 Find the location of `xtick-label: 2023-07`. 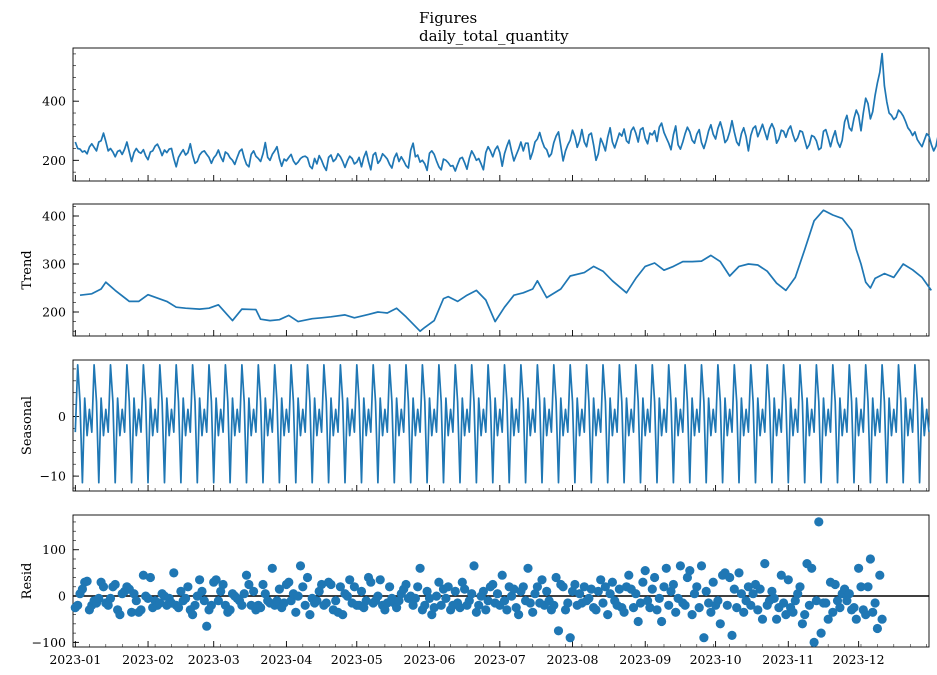

xtick-label: 2023-07 is located at coordinates (500, 659).